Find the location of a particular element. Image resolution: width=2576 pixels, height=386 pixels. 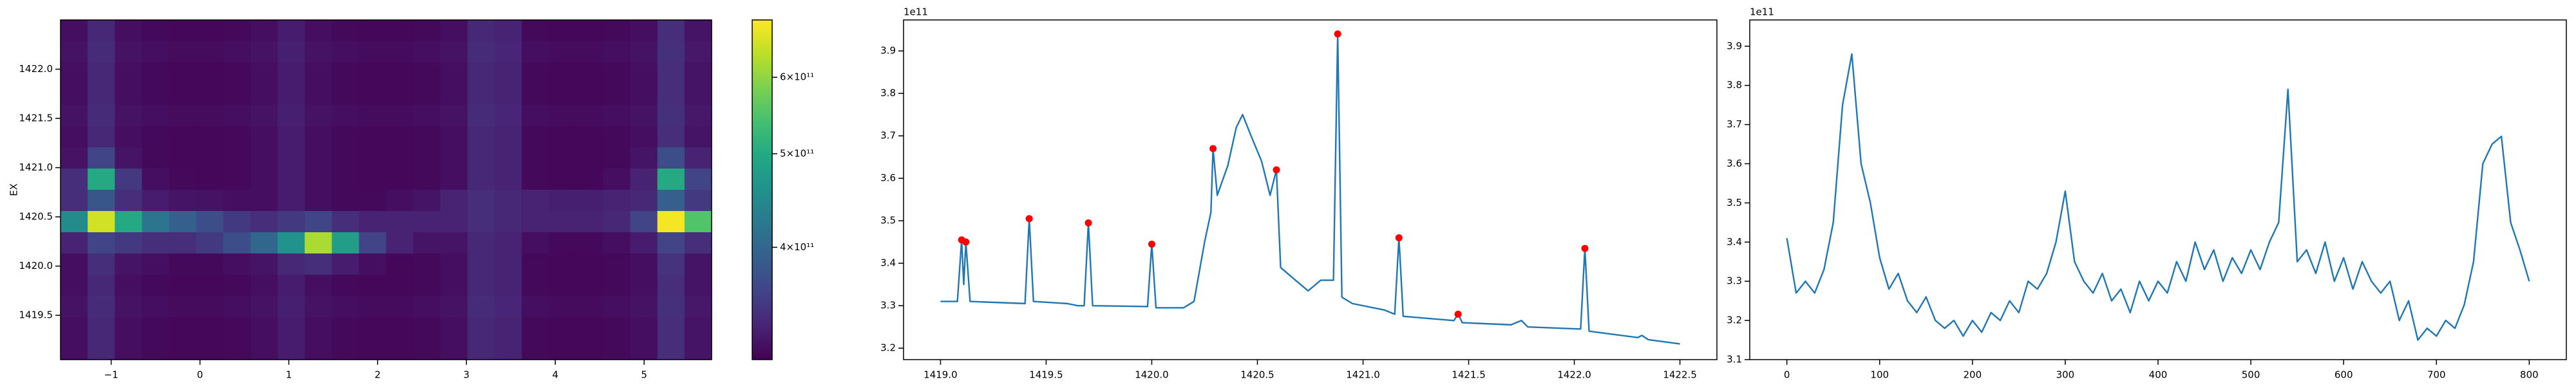

x-tick-label: 1419.5 is located at coordinates (1046, 375).